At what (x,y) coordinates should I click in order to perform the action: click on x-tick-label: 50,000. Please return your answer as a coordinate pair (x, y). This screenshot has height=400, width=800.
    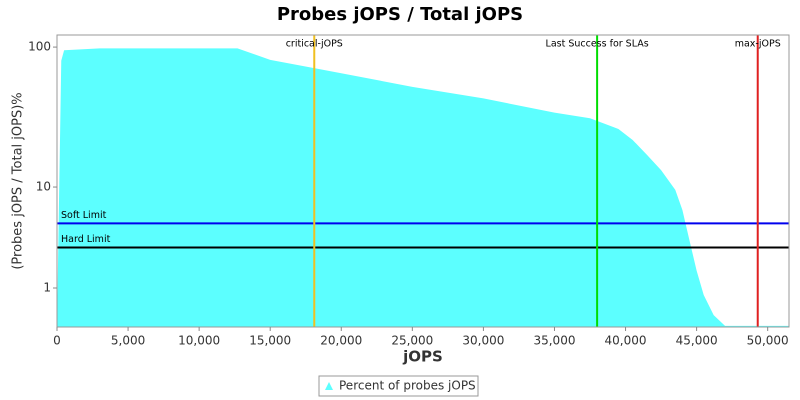
    Looking at the image, I should click on (768, 341).